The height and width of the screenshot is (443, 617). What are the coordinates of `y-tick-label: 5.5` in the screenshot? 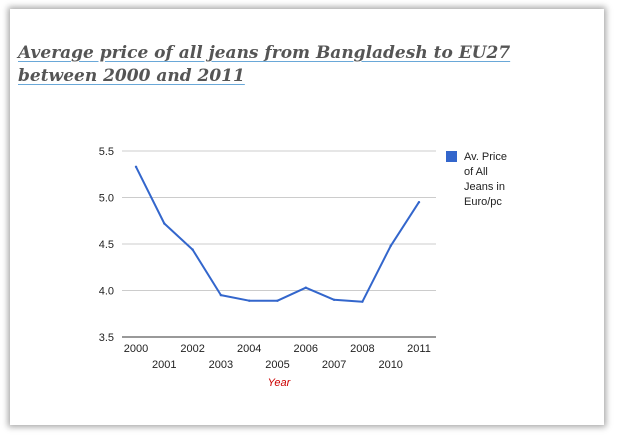 It's located at (106, 152).